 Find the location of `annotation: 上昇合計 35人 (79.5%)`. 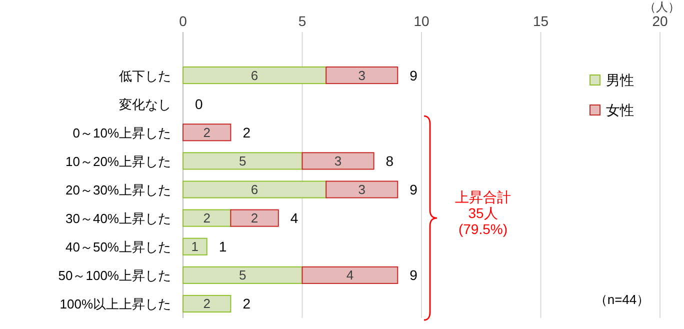

annotation: 上昇合計 35人 (79.5%) is located at coordinates (483, 213).